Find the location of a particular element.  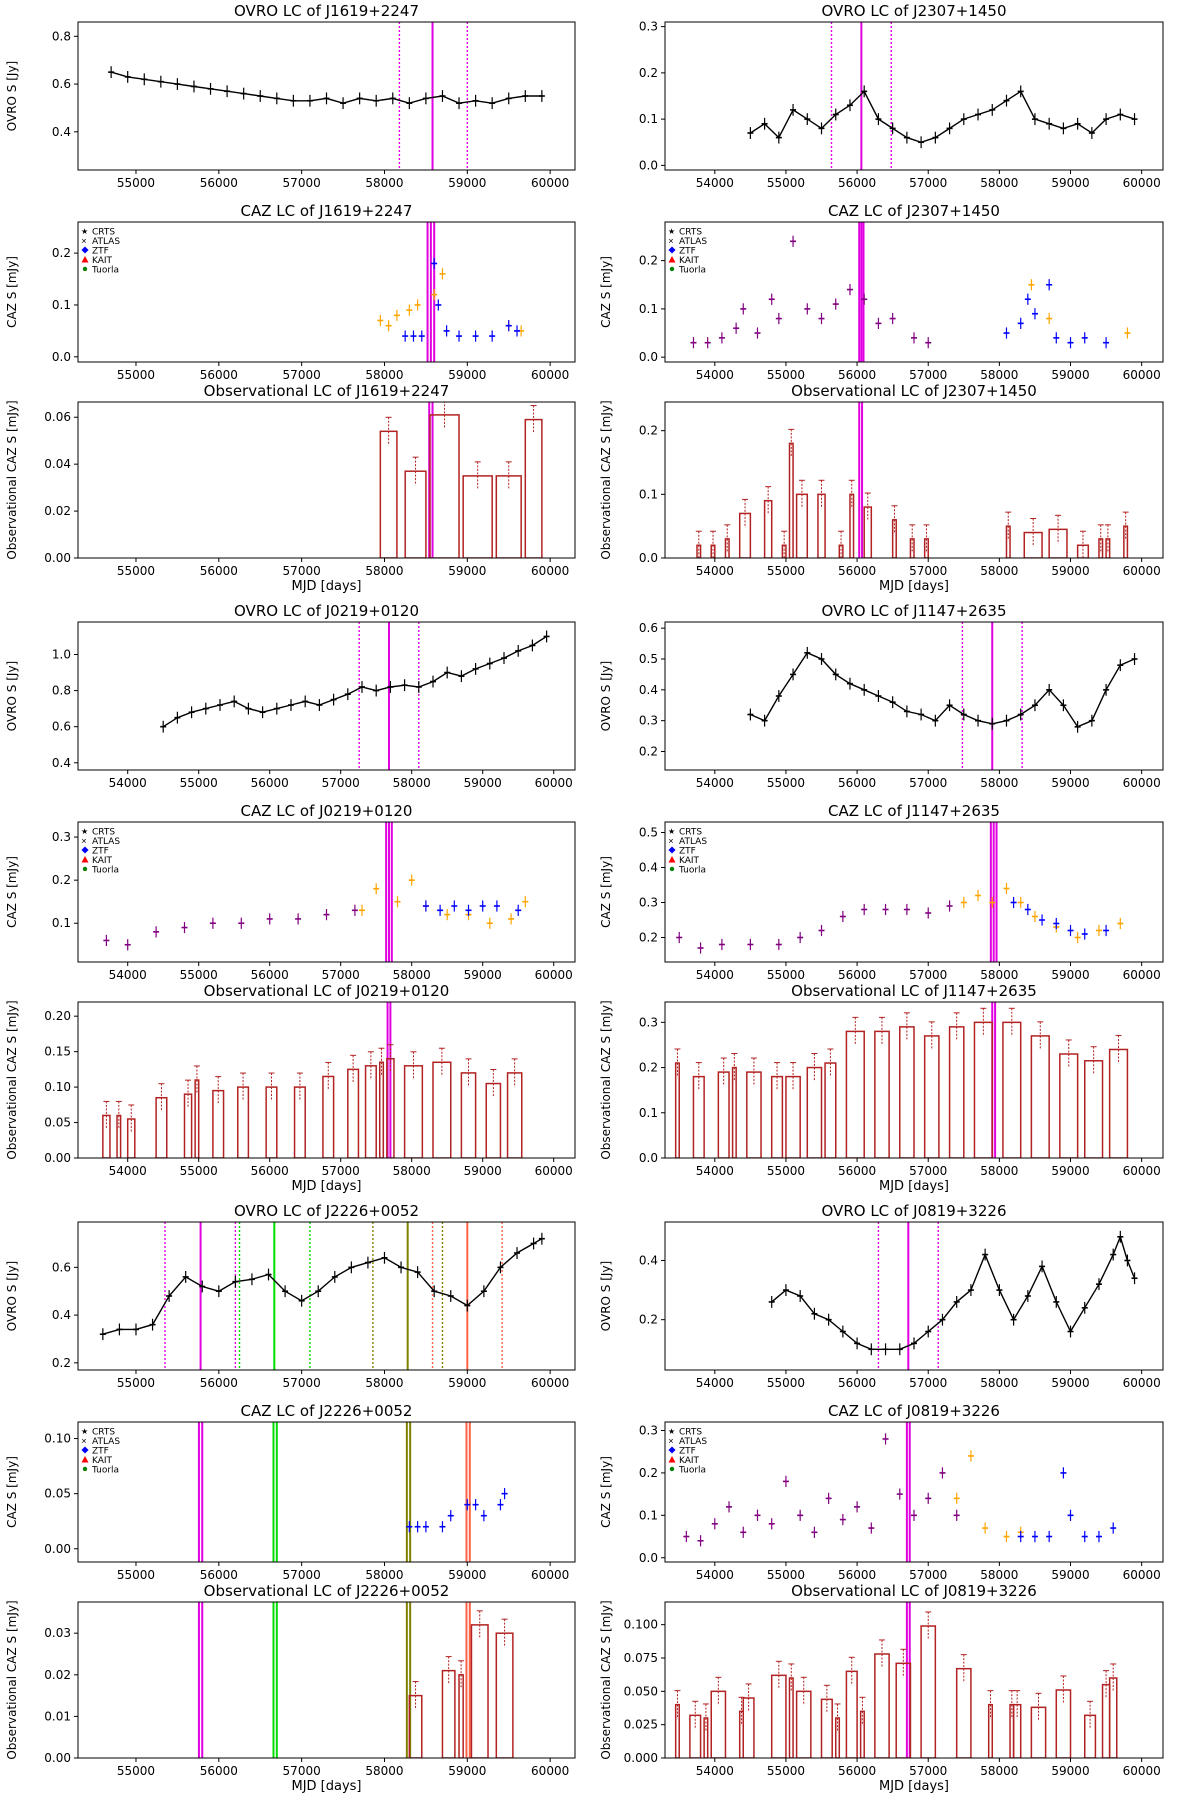

legend-marker-triangle is located at coordinates (85, 859).